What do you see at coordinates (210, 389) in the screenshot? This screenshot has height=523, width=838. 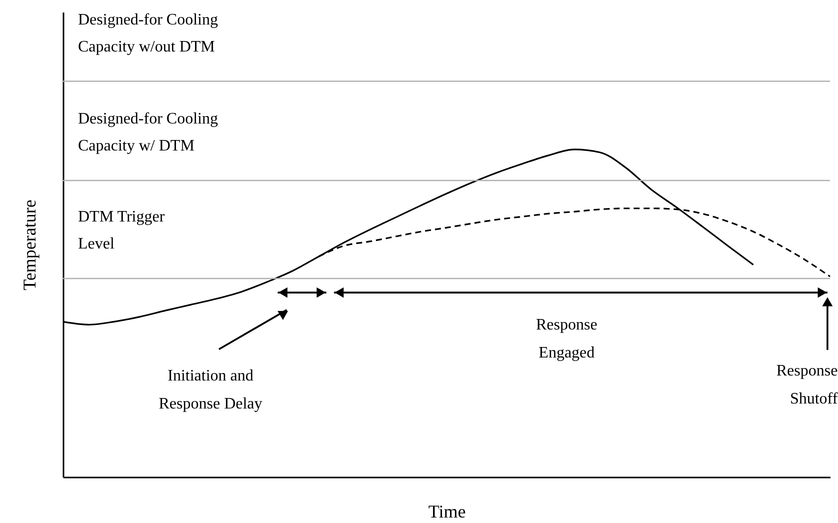 I see `annotation: Initiation and Response Delay` at bounding box center [210, 389].